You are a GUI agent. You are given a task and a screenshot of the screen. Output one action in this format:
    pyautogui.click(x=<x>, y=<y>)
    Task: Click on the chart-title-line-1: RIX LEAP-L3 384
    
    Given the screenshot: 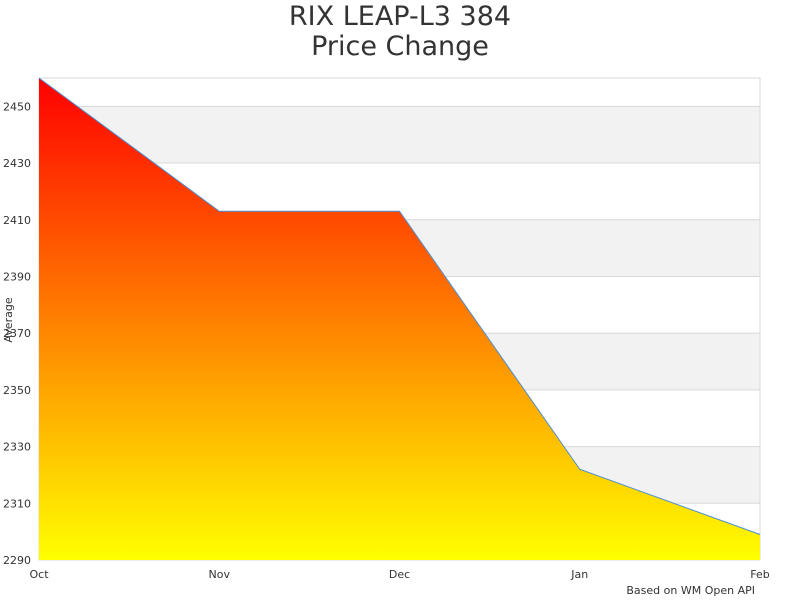 What is the action you would take?
    pyautogui.click(x=400, y=16)
    